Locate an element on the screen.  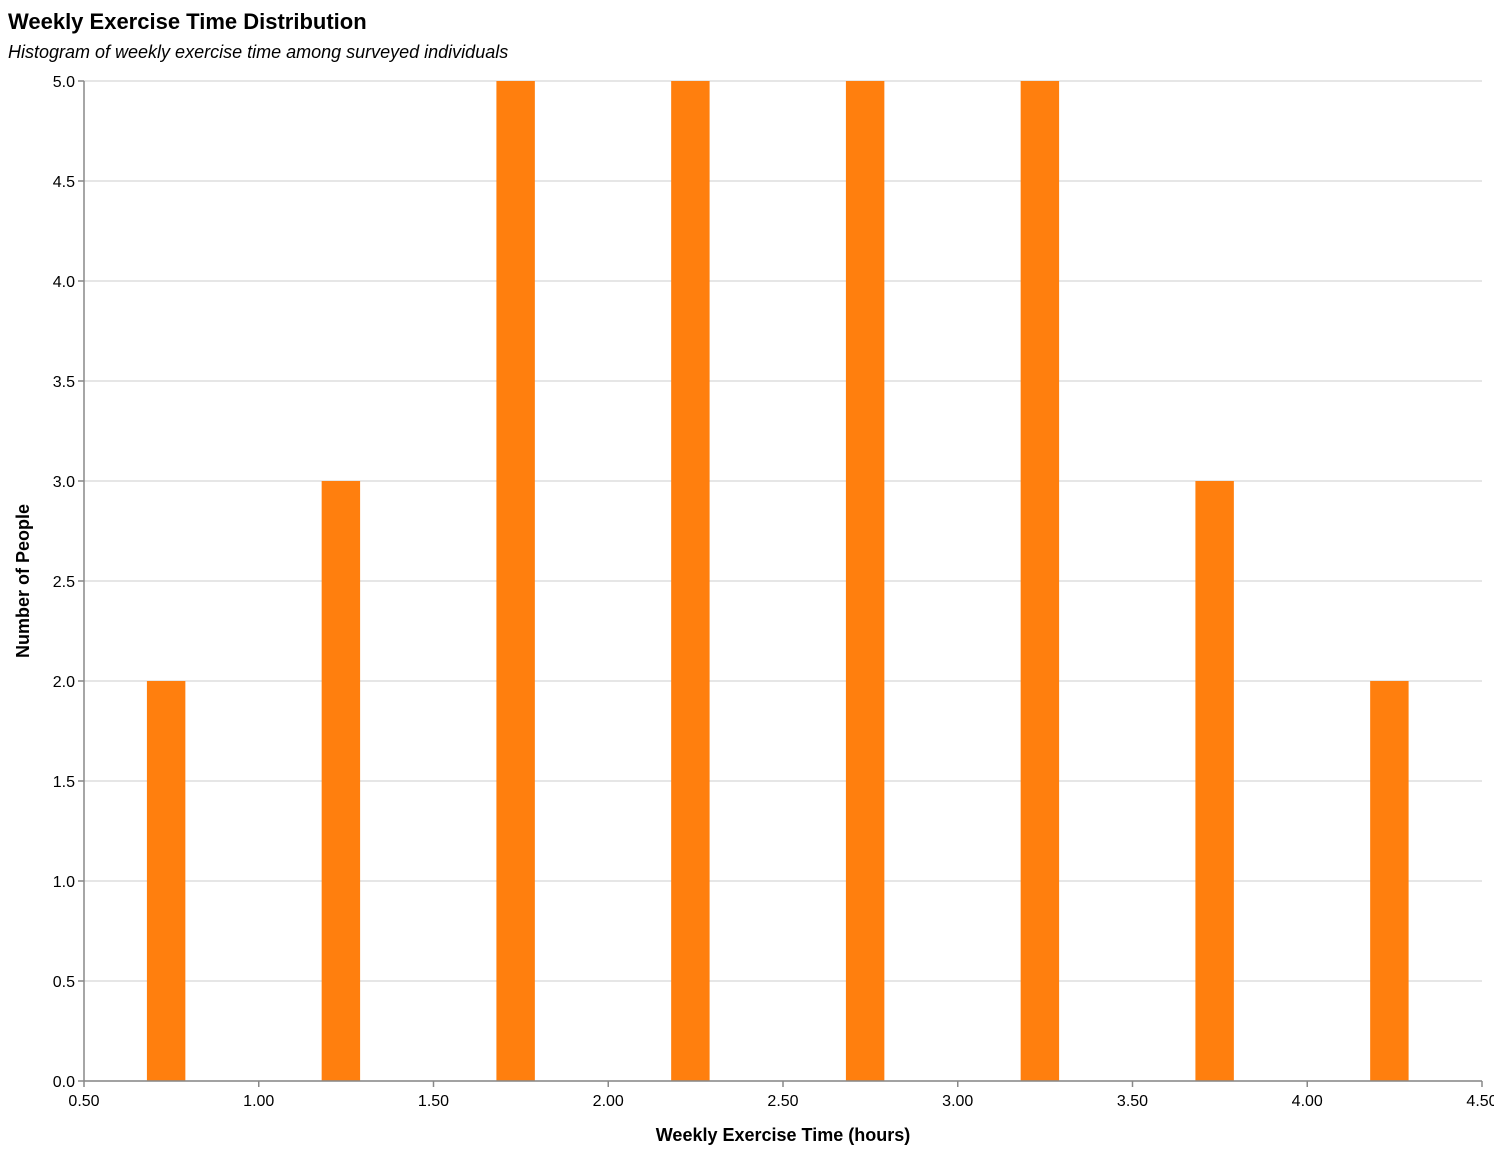
y-tick-label: 3.0 is located at coordinates (64, 482).